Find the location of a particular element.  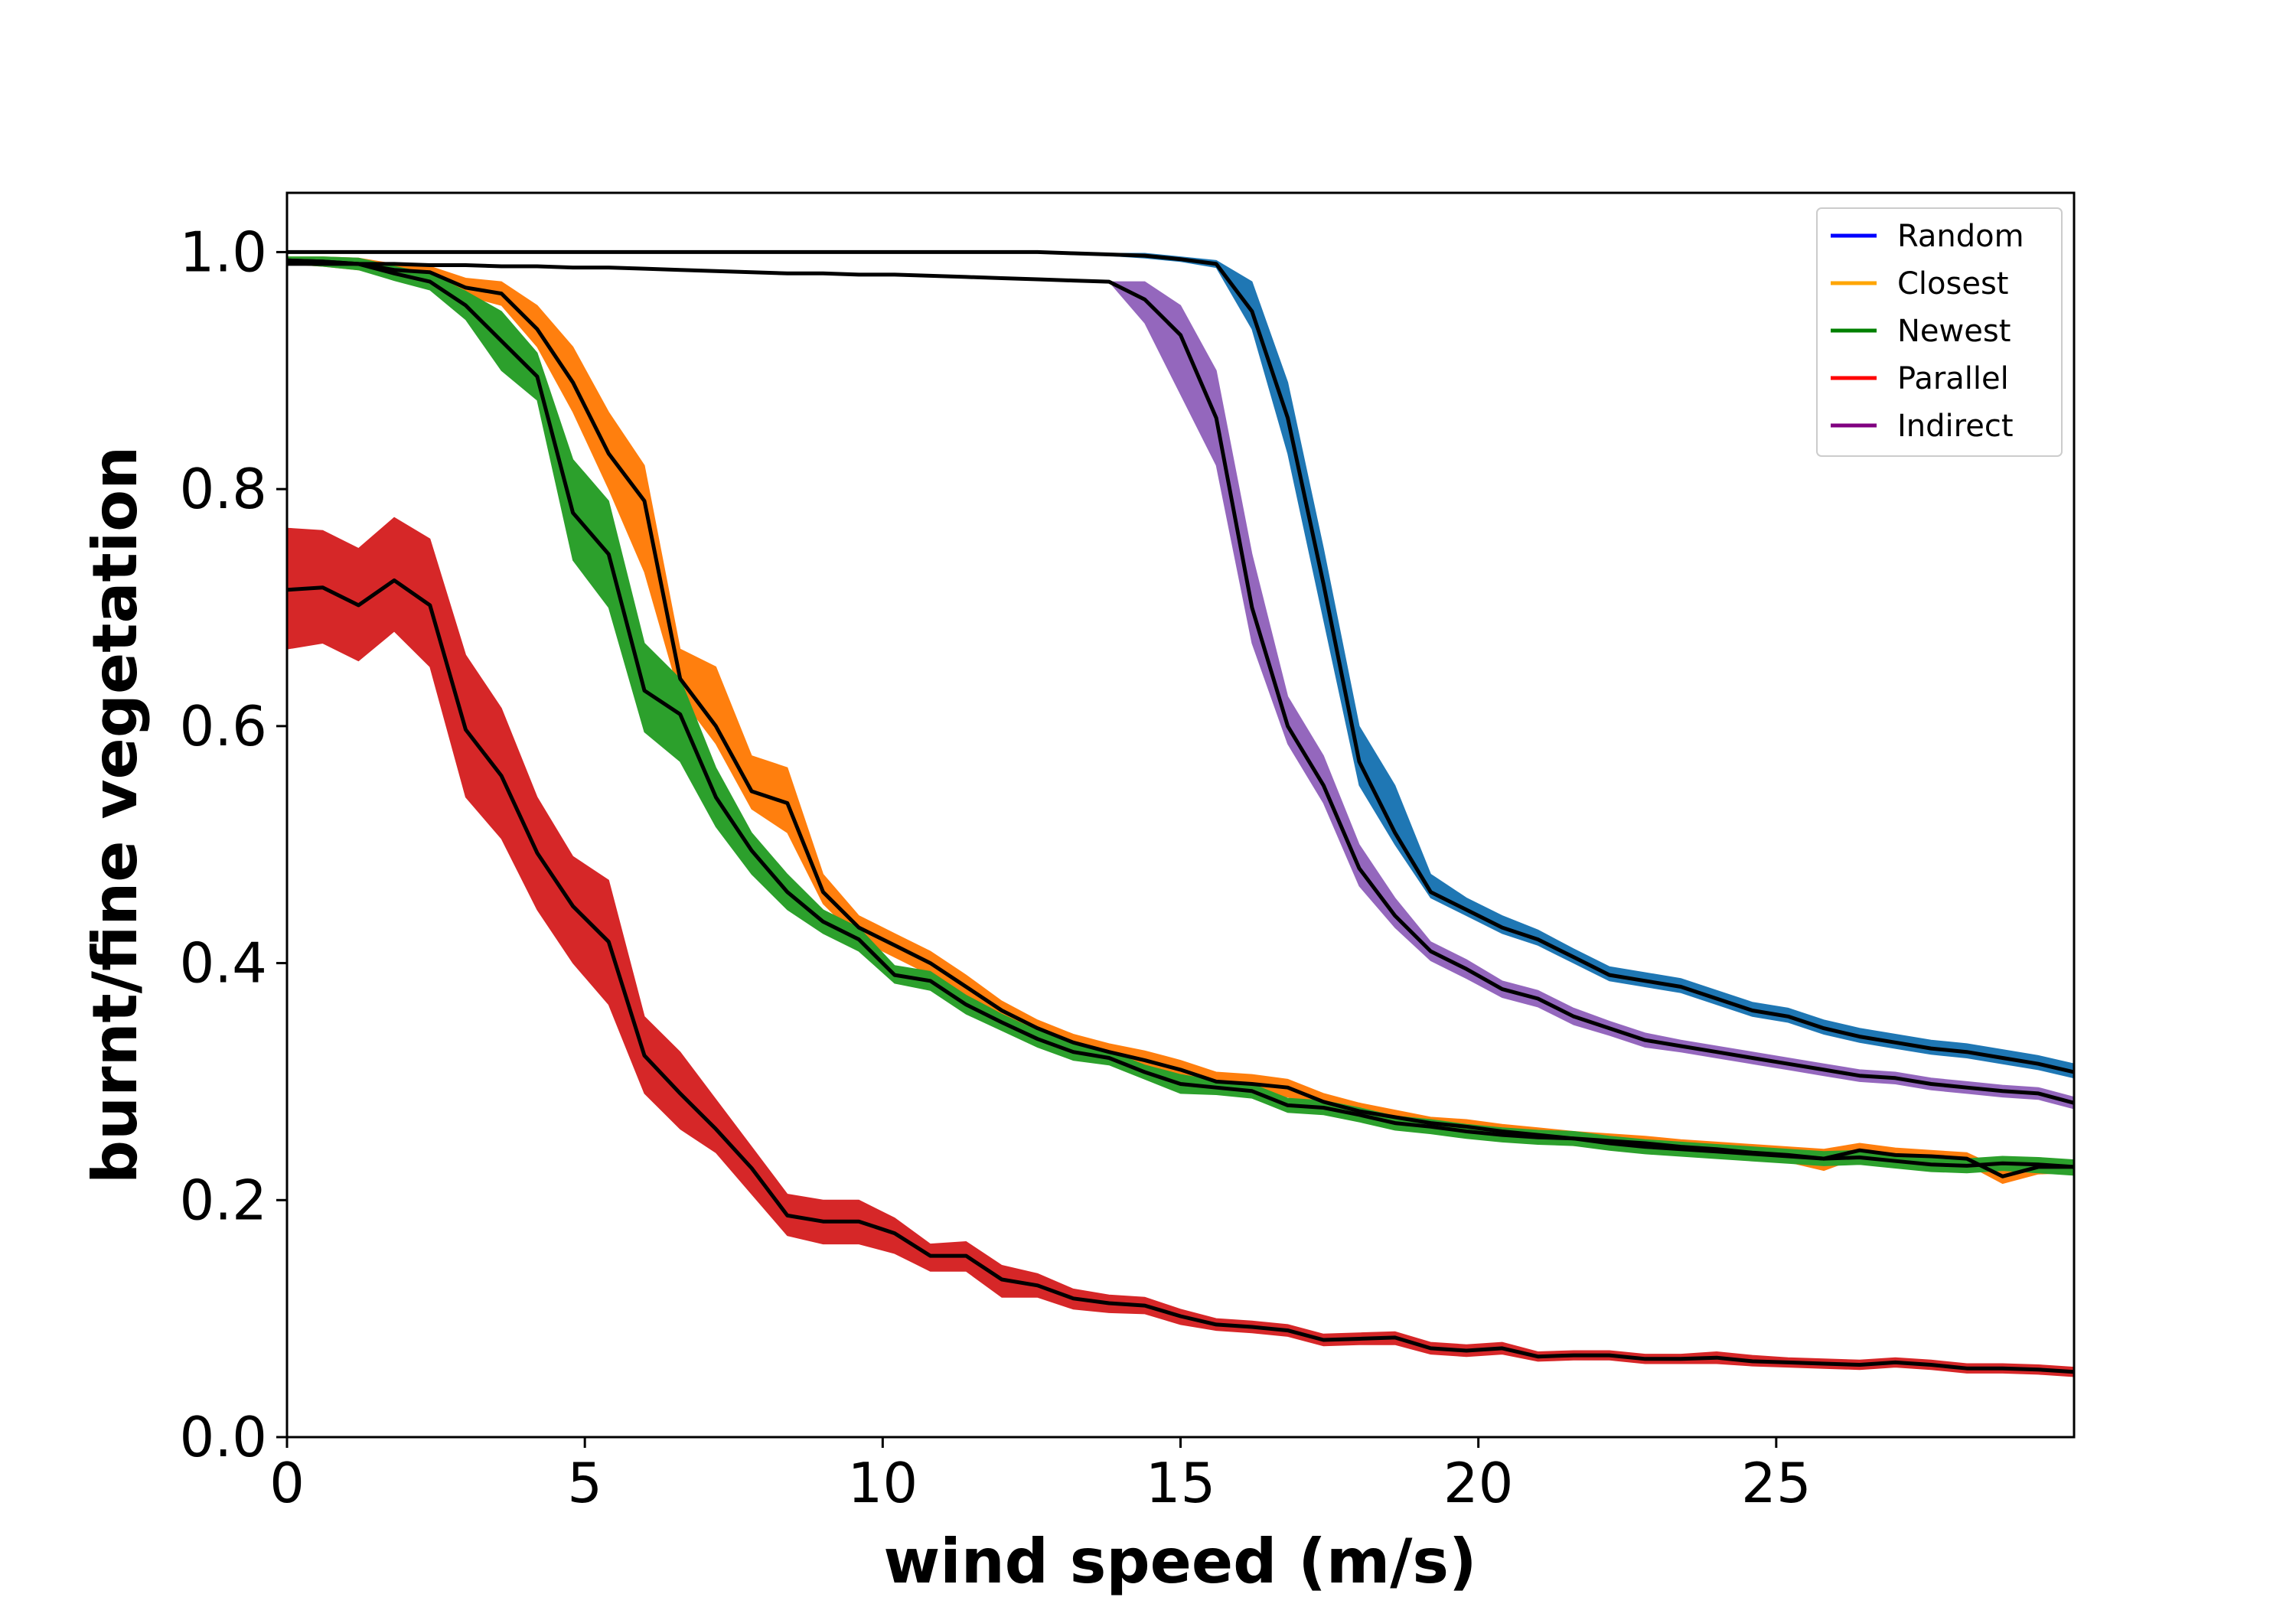

y-tick-label: 0.2 is located at coordinates (223, 1200).